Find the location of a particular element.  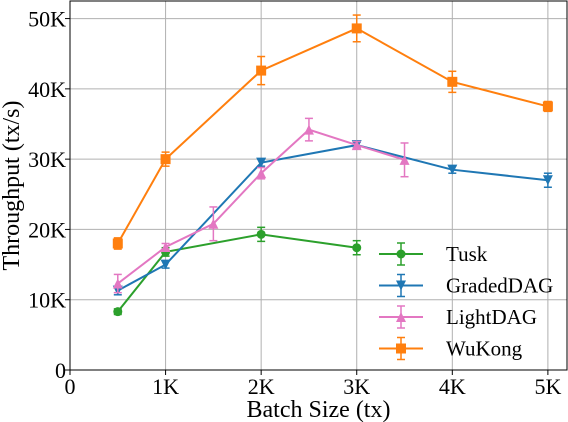

legend-item-wukong: WuKong is located at coordinates (451, 349).